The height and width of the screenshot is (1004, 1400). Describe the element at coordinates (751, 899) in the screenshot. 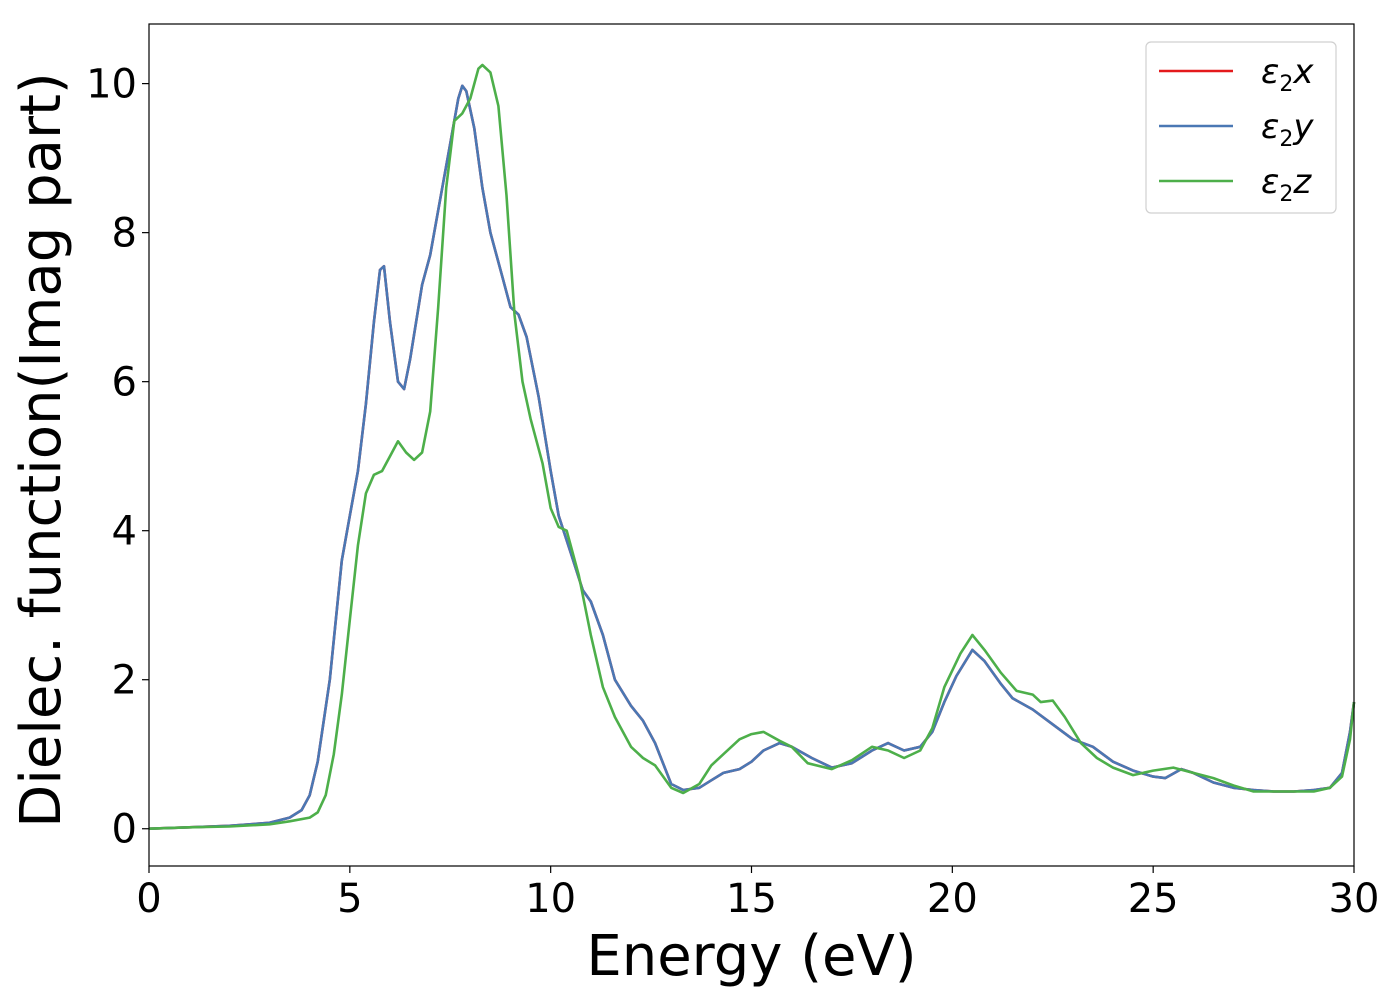

I see `x-tick-label: 15` at that location.